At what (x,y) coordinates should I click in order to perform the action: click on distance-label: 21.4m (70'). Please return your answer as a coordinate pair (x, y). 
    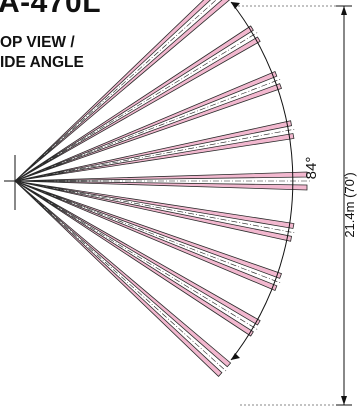
    Looking at the image, I should click on (349, 204).